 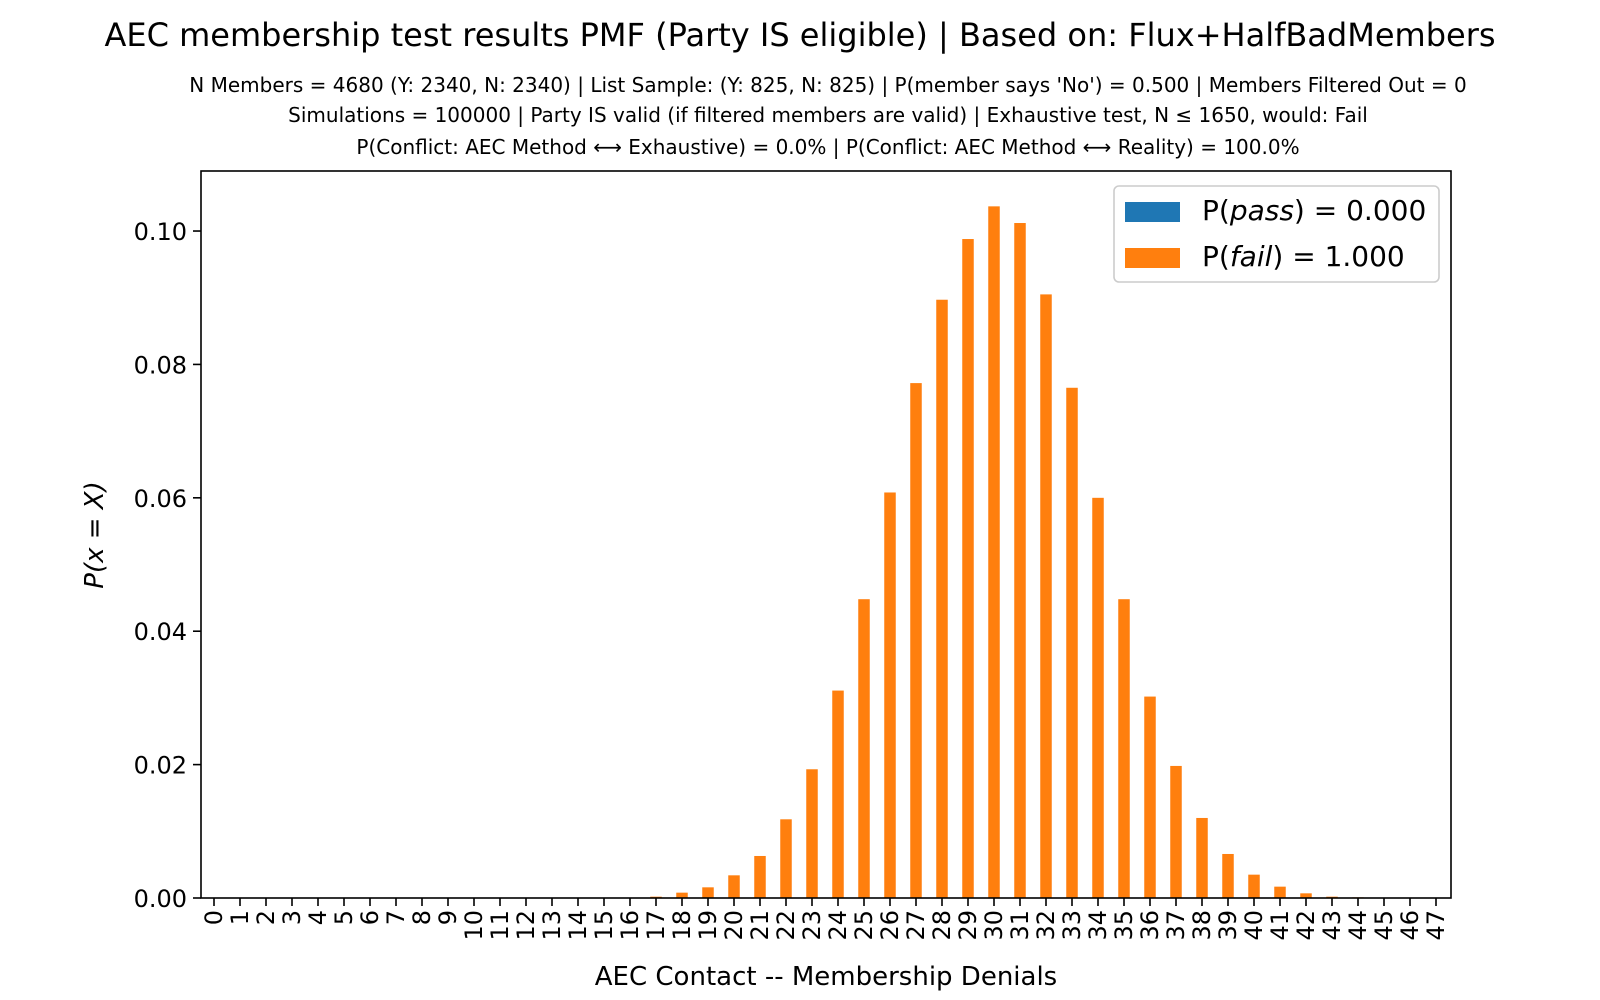 I want to click on x-tick-label: 21, so click(x=760, y=925).